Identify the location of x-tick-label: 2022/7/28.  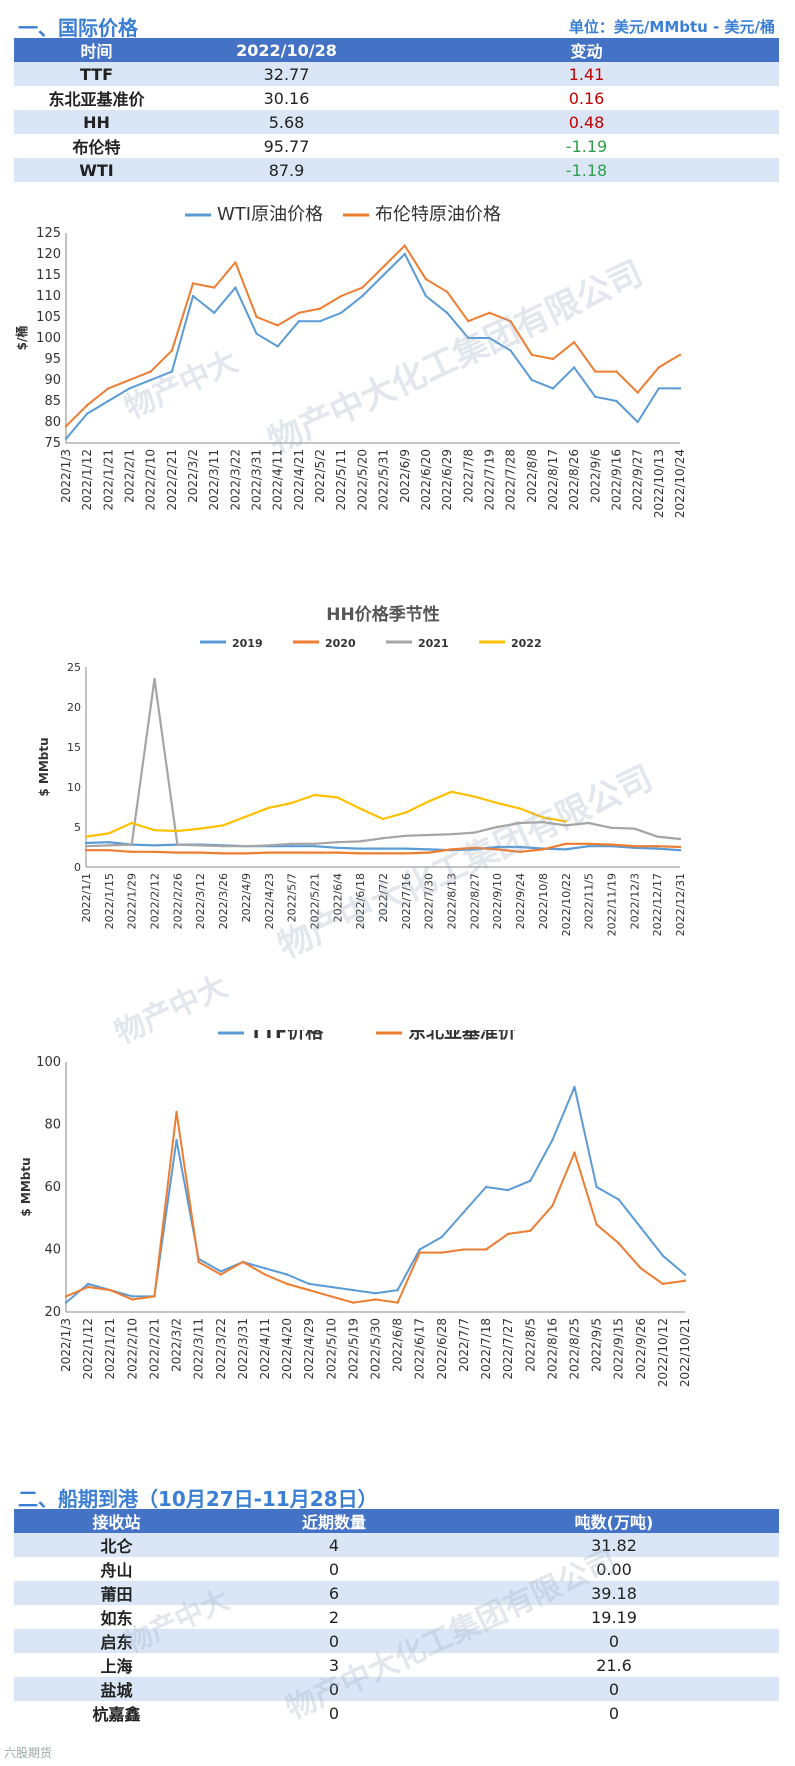
(511, 480).